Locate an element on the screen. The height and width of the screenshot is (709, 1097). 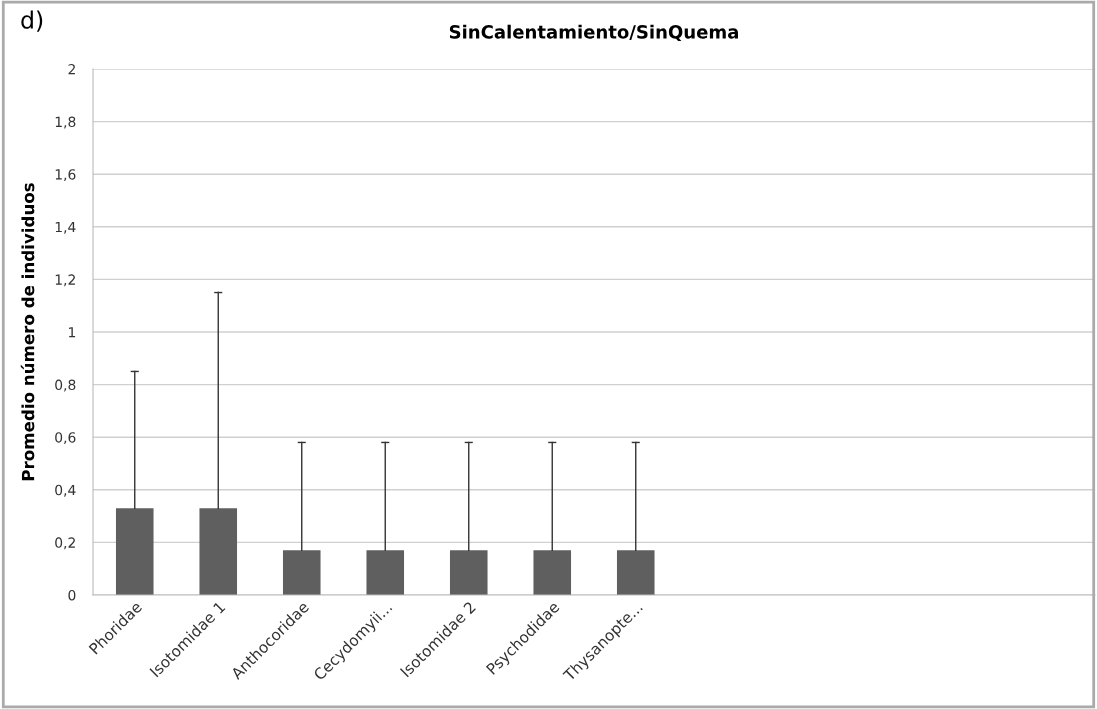
y-tick-label: 1,6 is located at coordinates (65, 175).